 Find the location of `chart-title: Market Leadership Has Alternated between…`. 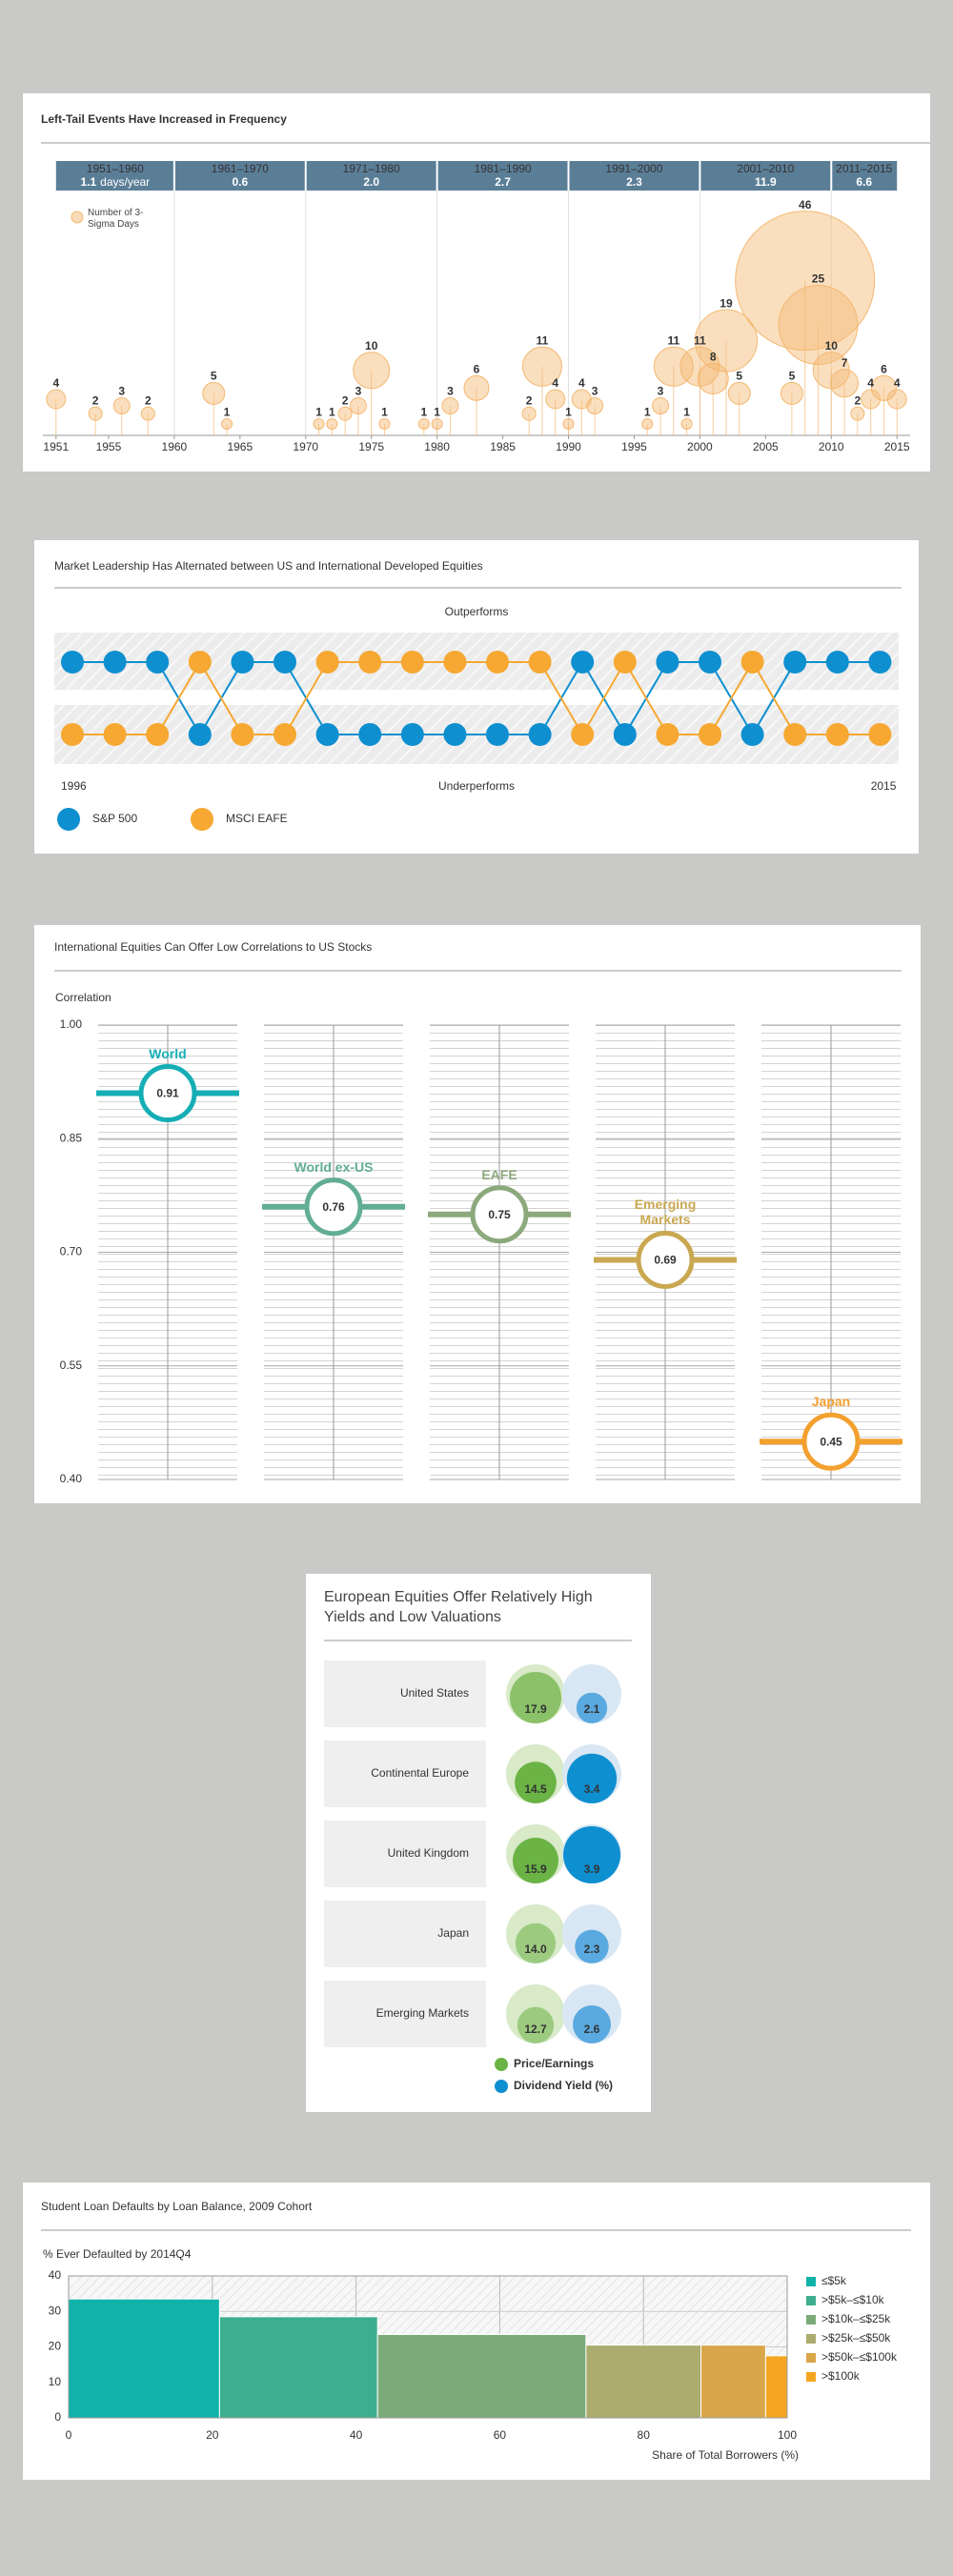

chart-title: Market Leadership Has Alternated between… is located at coordinates (268, 566).